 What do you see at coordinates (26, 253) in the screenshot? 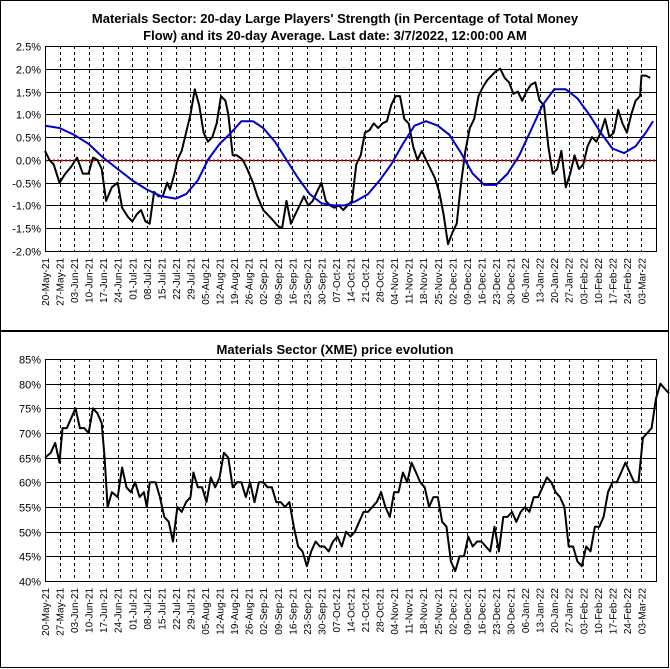
I see `flow-y-tick-label: -2.0%` at bounding box center [26, 253].